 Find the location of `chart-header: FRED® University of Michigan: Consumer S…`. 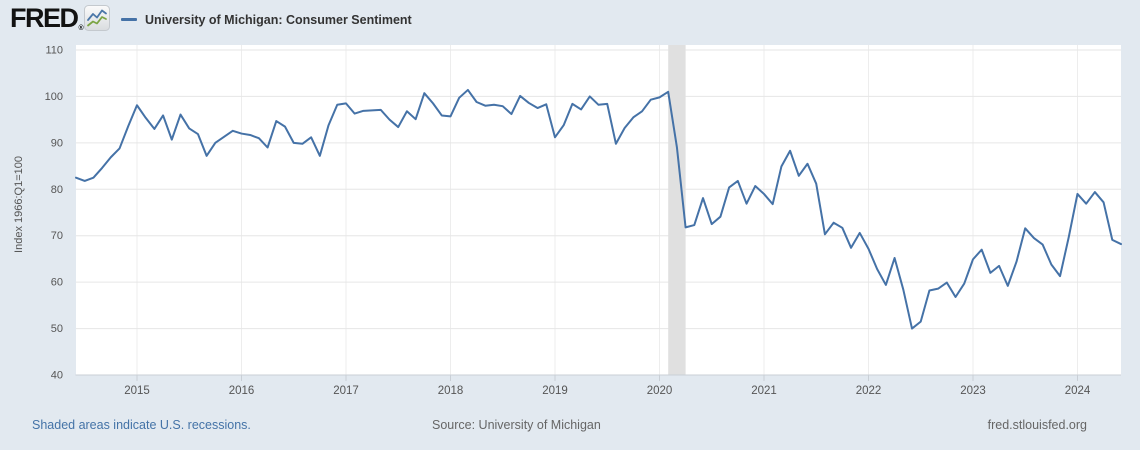

chart-header: FRED® University of Michigan: Consumer S… is located at coordinates (570, 20).